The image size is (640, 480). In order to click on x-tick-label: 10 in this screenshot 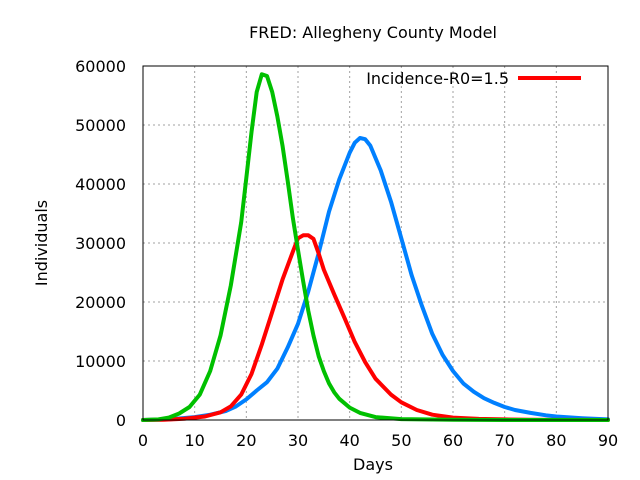, I will do `click(194, 440)`.